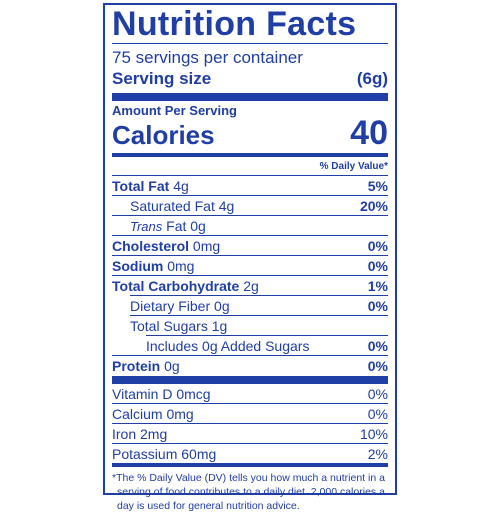 The image size is (500, 513). Describe the element at coordinates (377, 185) in the screenshot. I see `nutrient-dv: 5%` at that location.